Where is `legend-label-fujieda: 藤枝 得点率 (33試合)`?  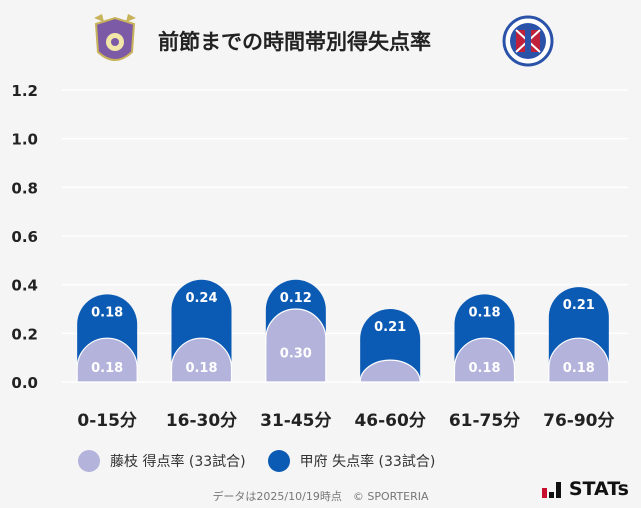
legend-label-fujieda: 藤枝 得点率 (33試合) is located at coordinates (178, 462).